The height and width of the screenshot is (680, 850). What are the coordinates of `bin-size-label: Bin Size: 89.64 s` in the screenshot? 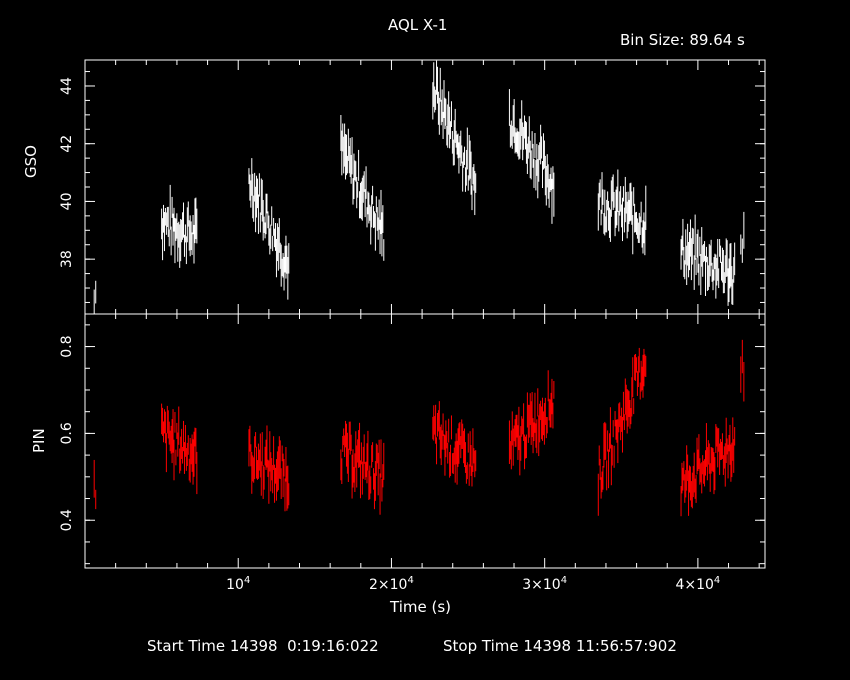 It's located at (682, 40).